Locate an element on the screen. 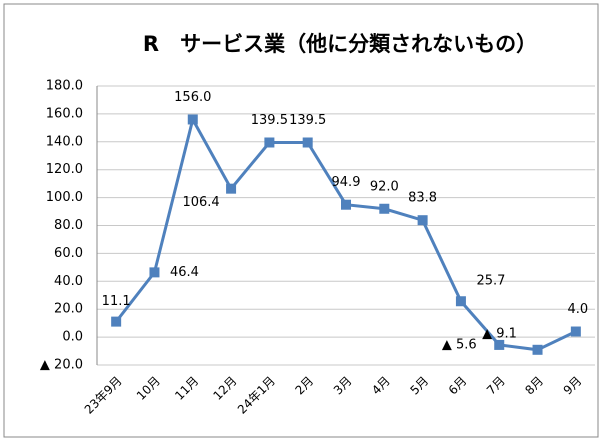  y-tick-label: 20.0 is located at coordinates (68, 309).